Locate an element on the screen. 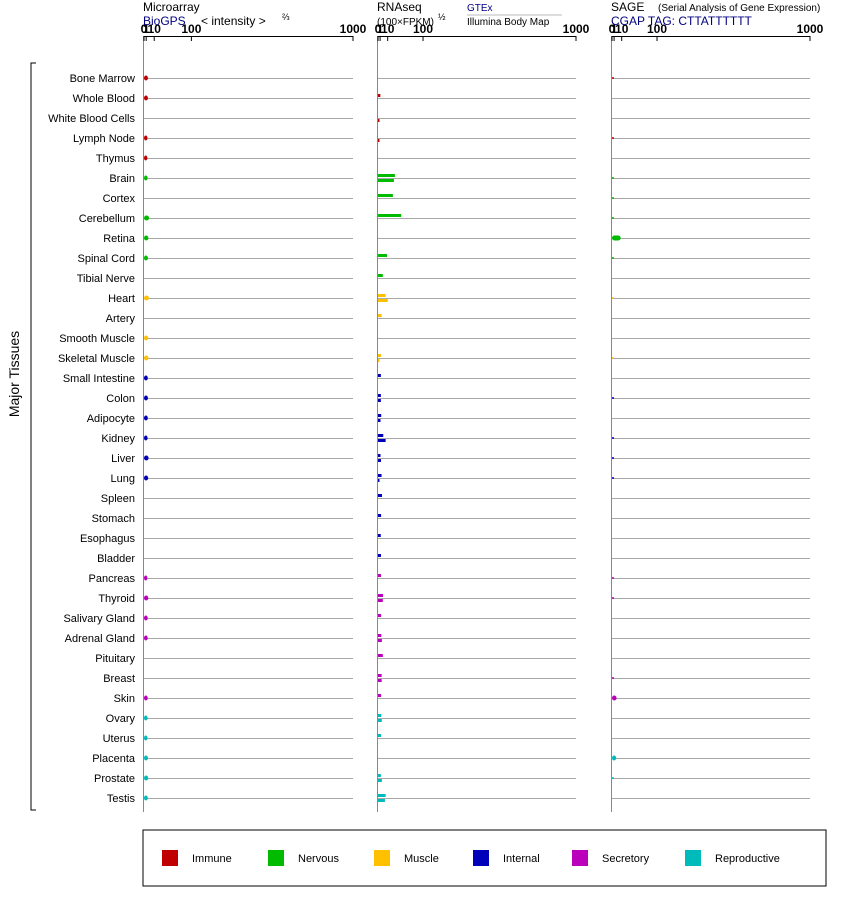 The width and height of the screenshot is (842, 900). tissue-label: Pituitary is located at coordinates (115, 659).